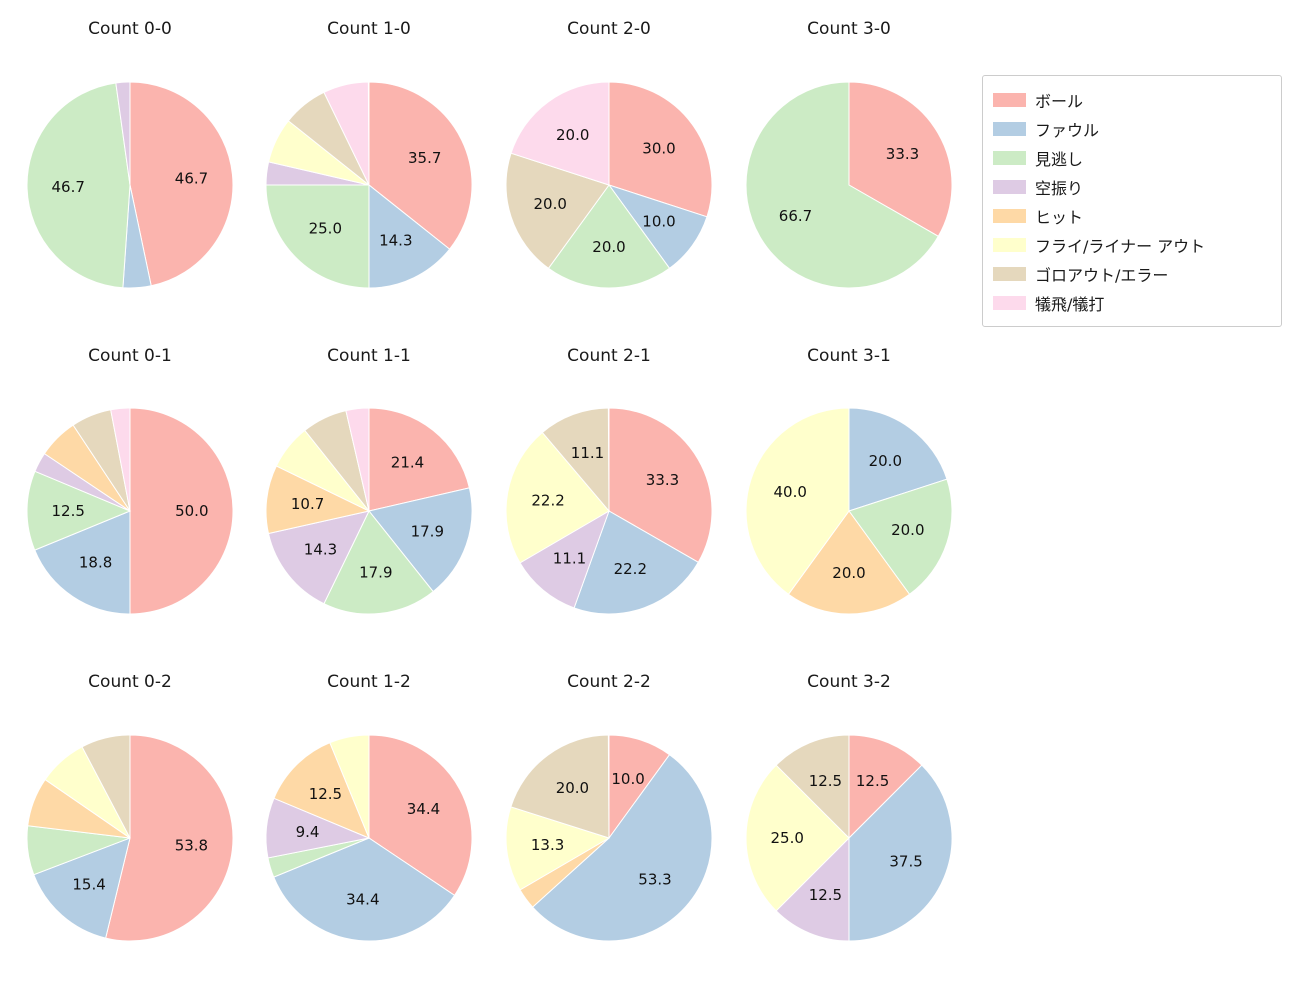 The height and width of the screenshot is (1000, 1300). What do you see at coordinates (1059, 188) in the screenshot?
I see `legend-label: 空振り` at bounding box center [1059, 188].